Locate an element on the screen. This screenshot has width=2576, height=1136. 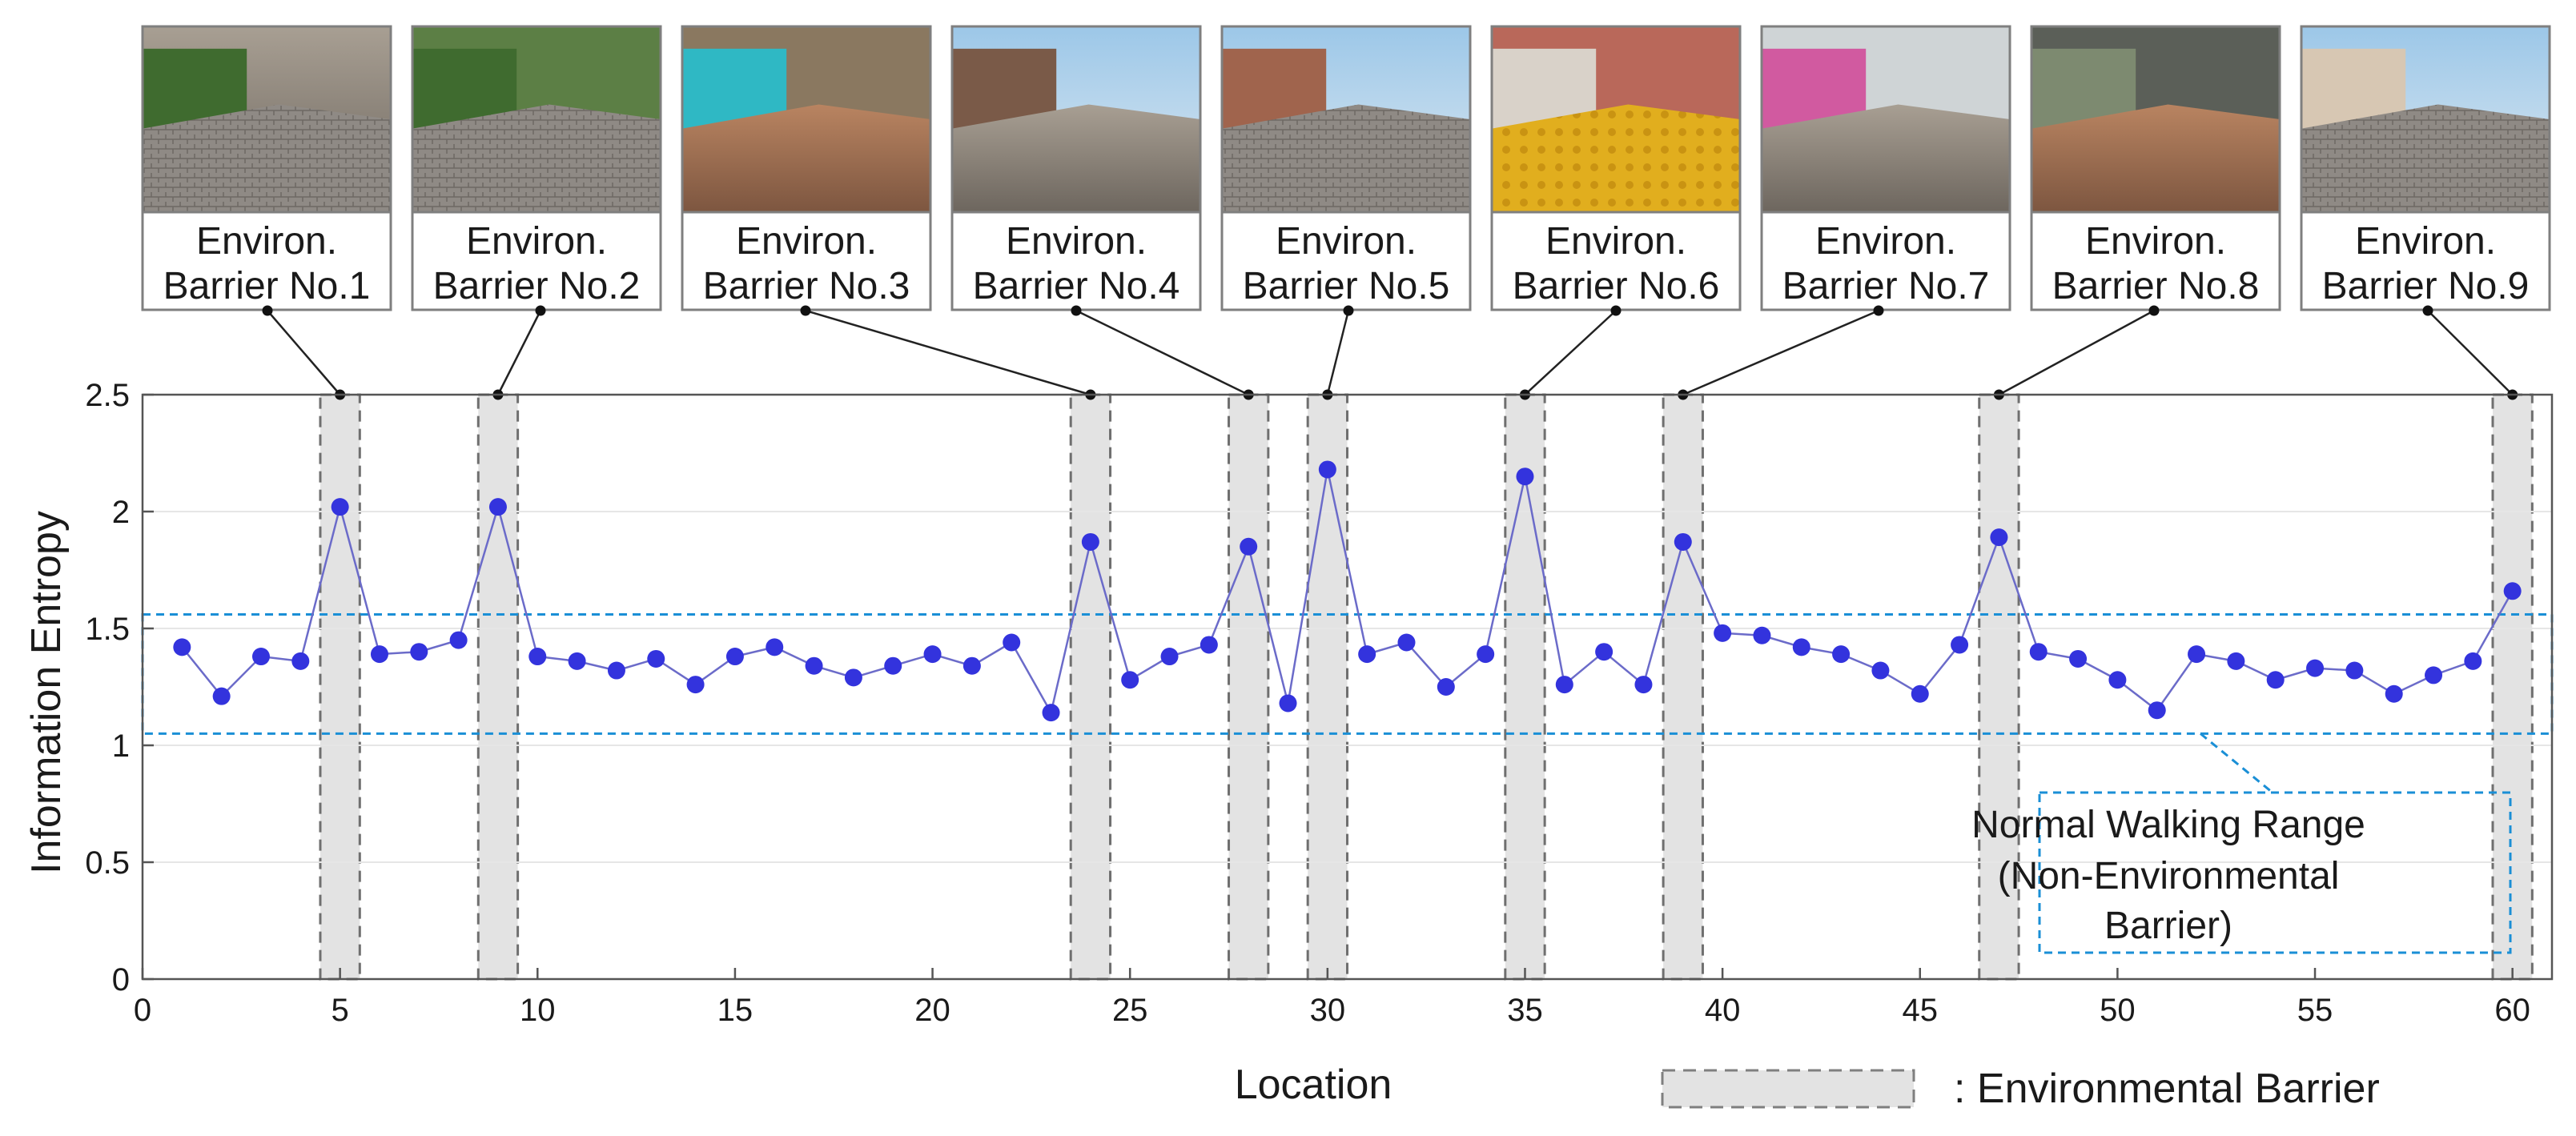
x-tick-label-30: 30 is located at coordinates (1328, 1011).